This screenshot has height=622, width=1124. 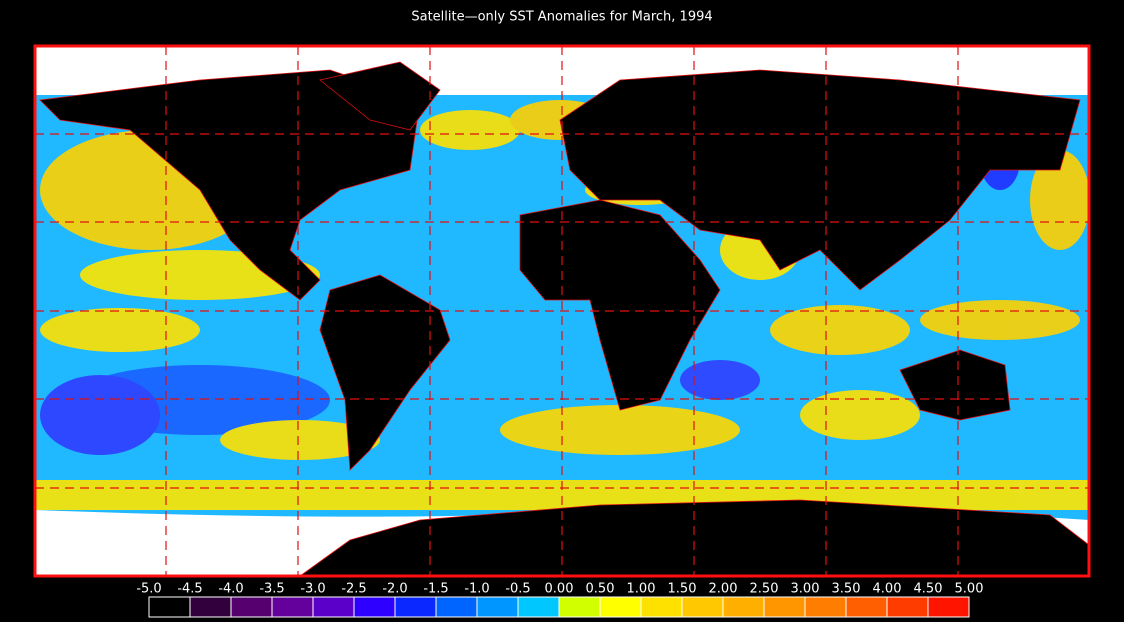 I want to click on tick-label: -2.0, so click(x=394, y=589).